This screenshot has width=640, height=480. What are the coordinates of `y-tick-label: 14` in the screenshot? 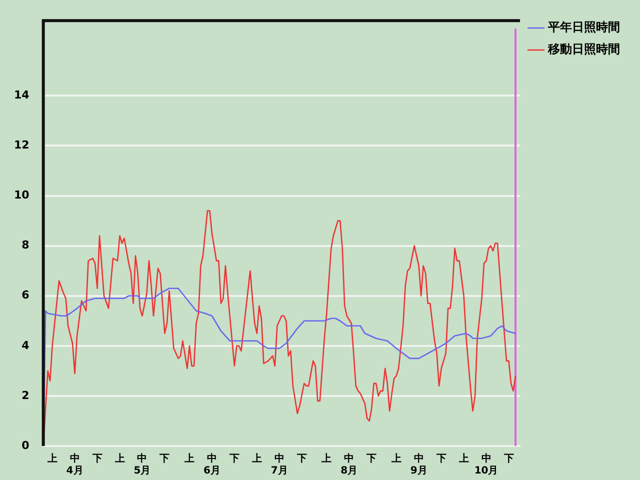 It's located at (22, 95).